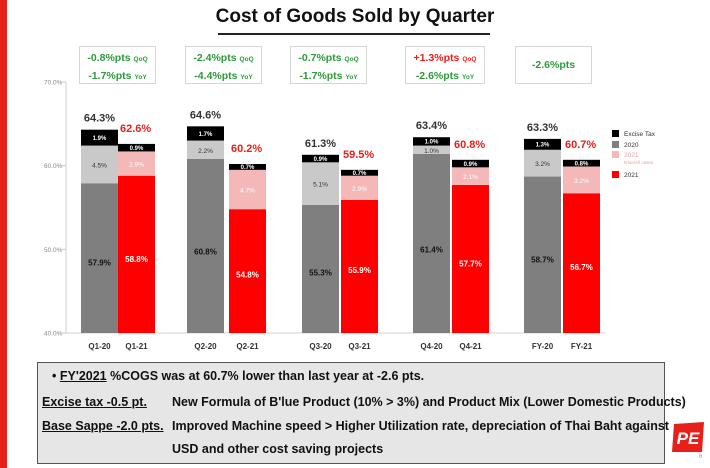 This screenshot has width=710, height=468. I want to click on legend-label: B'lue/All cases, so click(639, 162).